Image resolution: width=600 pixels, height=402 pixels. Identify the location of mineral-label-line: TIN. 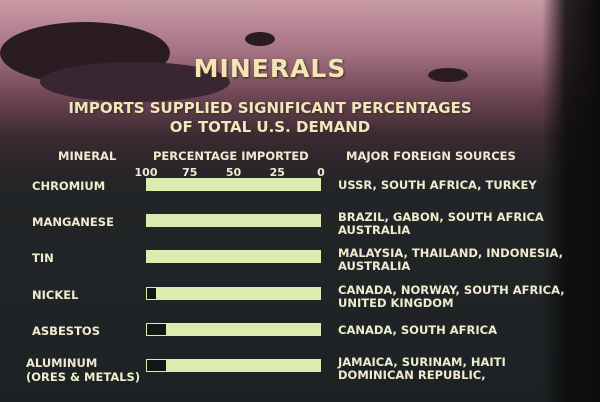
(43, 258).